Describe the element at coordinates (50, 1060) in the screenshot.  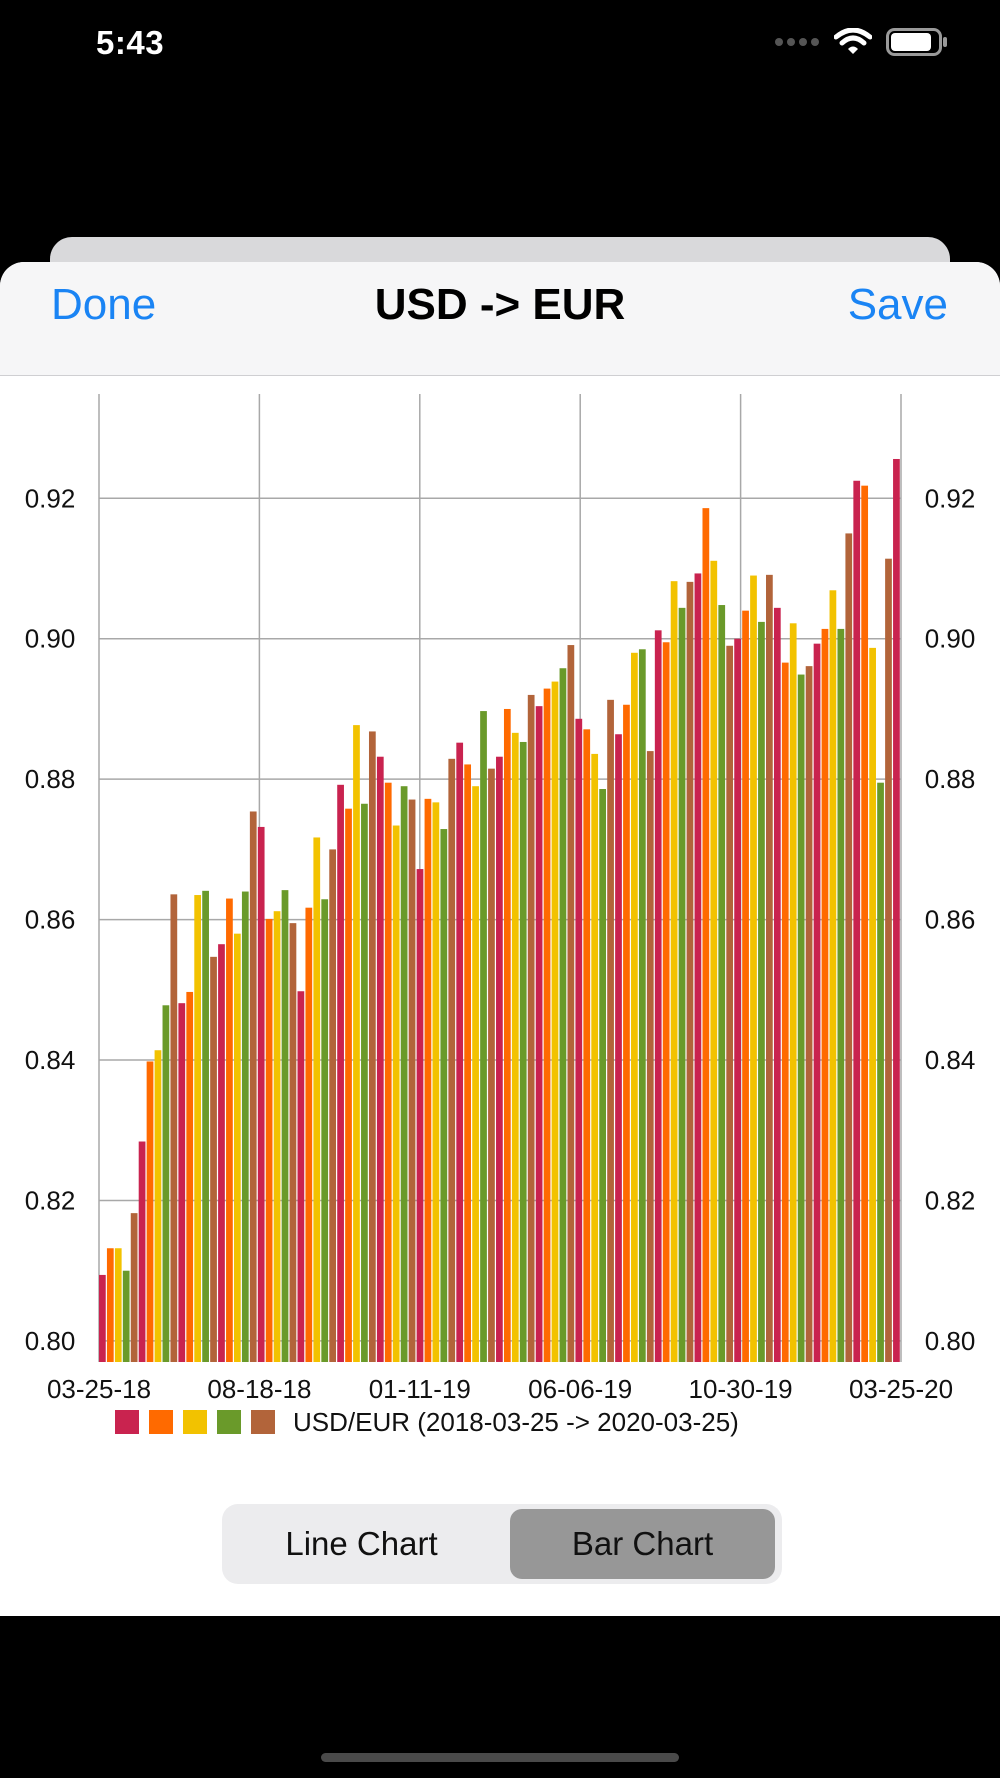
I see `y-tick-label-left: 0.84` at that location.